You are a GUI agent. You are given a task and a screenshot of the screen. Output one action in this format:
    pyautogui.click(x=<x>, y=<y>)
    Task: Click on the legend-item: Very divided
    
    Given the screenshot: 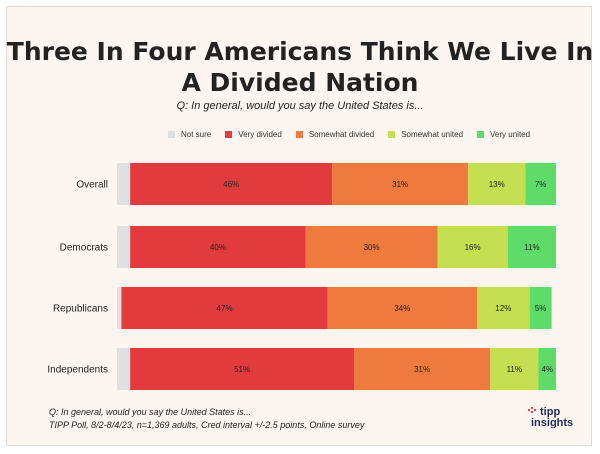 What is the action you would take?
    pyautogui.click(x=253, y=134)
    